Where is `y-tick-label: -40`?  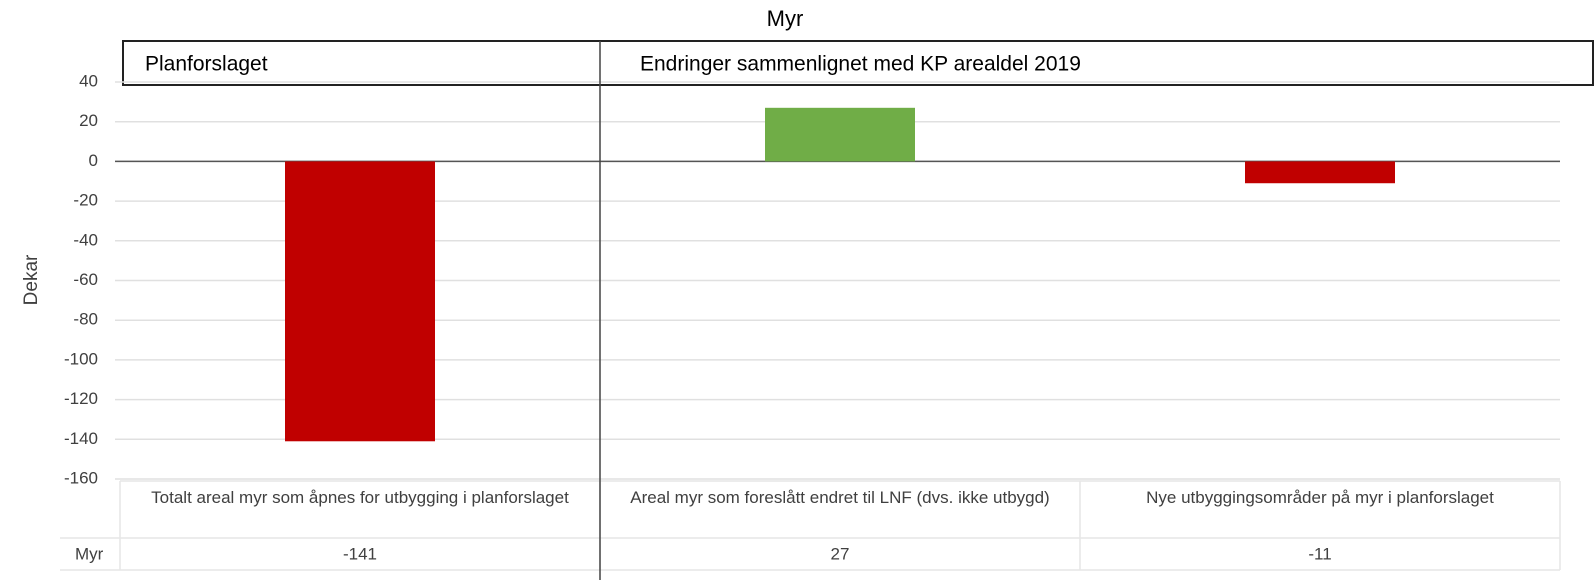
y-tick-label: -40 is located at coordinates (85, 239).